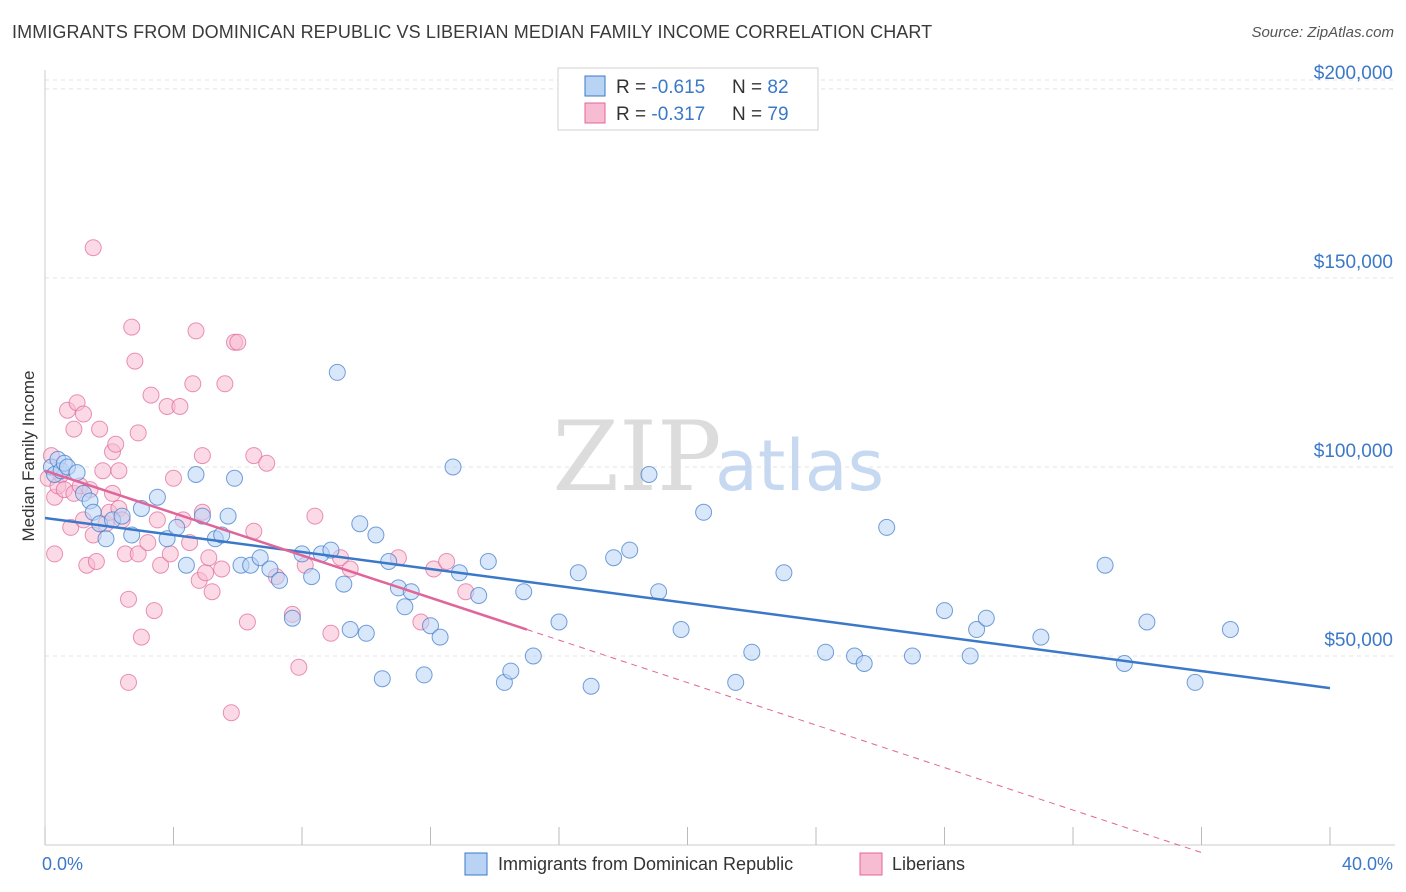  What do you see at coordinates (633, 114) in the screenshot?
I see `legend-r-label-2: R =` at bounding box center [633, 114].